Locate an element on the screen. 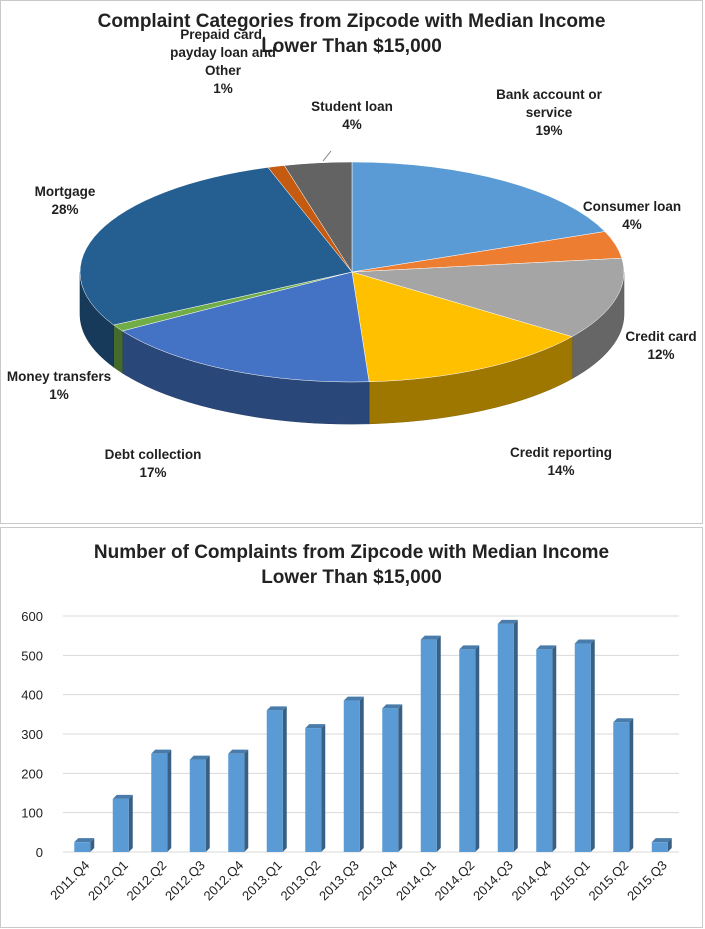 This screenshot has height=929, width=705. x-tick-2011.Q4: 2011.Q4 is located at coordinates (69, 880).